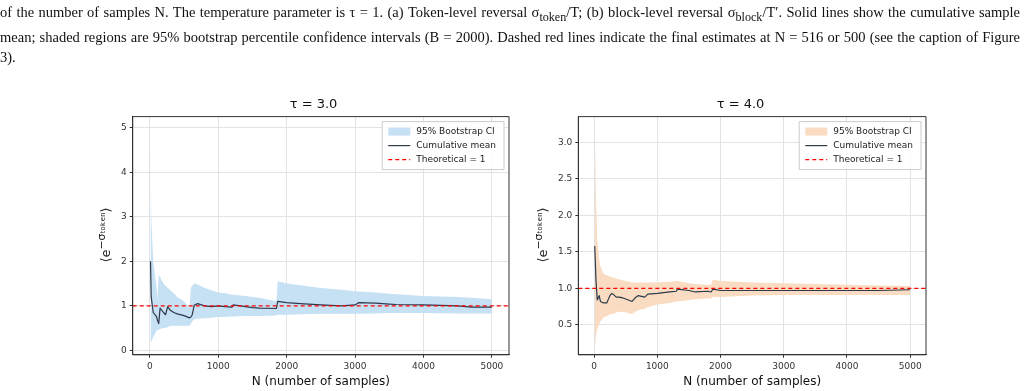  What do you see at coordinates (123, 305) in the screenshot?
I see `y-tick-label: 1` at bounding box center [123, 305].